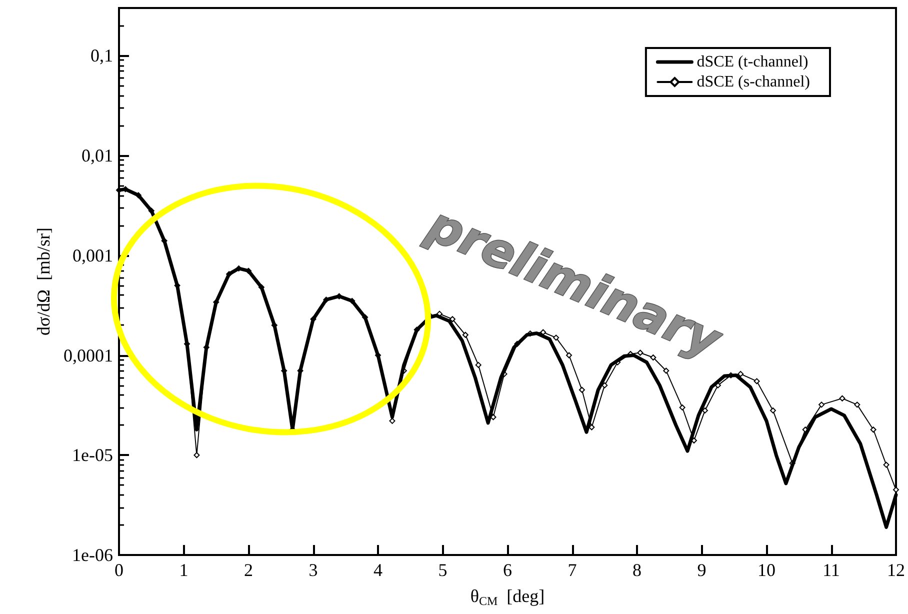  Describe the element at coordinates (248, 570) in the screenshot. I see `x-tick-label: 2` at that location.